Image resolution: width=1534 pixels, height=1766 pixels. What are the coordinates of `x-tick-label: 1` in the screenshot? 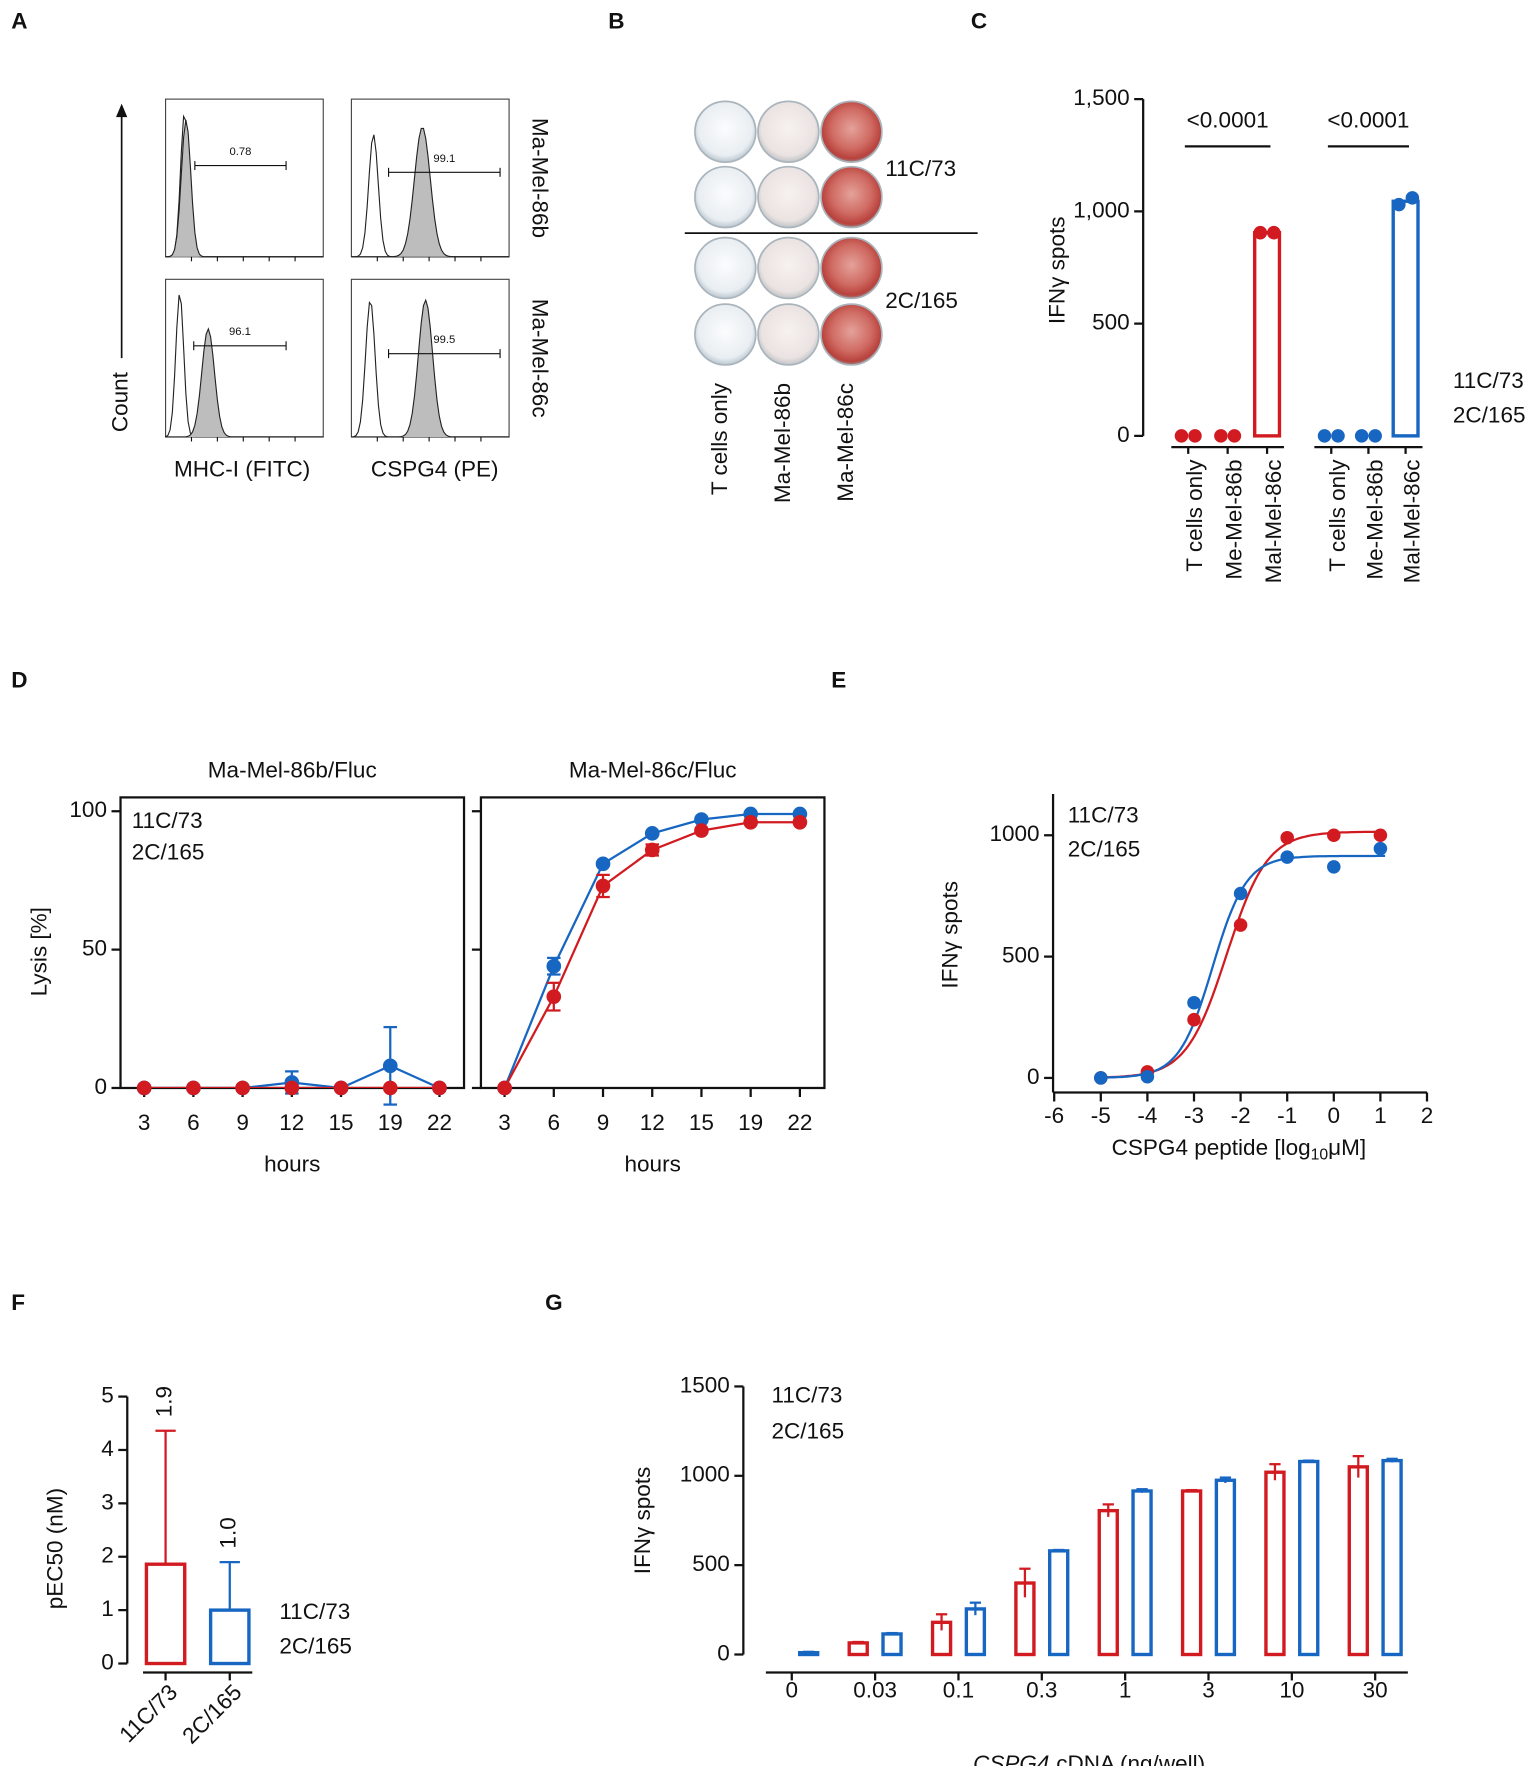 It's located at (1380, 1115).